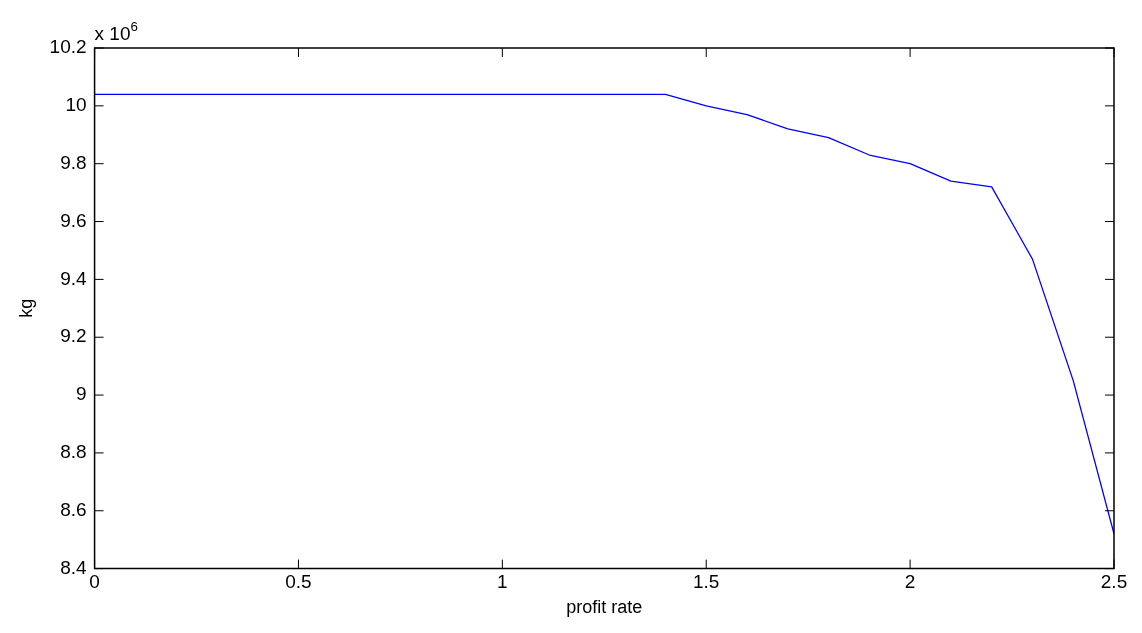  I want to click on x-tick-label: 0.5, so click(298, 582).